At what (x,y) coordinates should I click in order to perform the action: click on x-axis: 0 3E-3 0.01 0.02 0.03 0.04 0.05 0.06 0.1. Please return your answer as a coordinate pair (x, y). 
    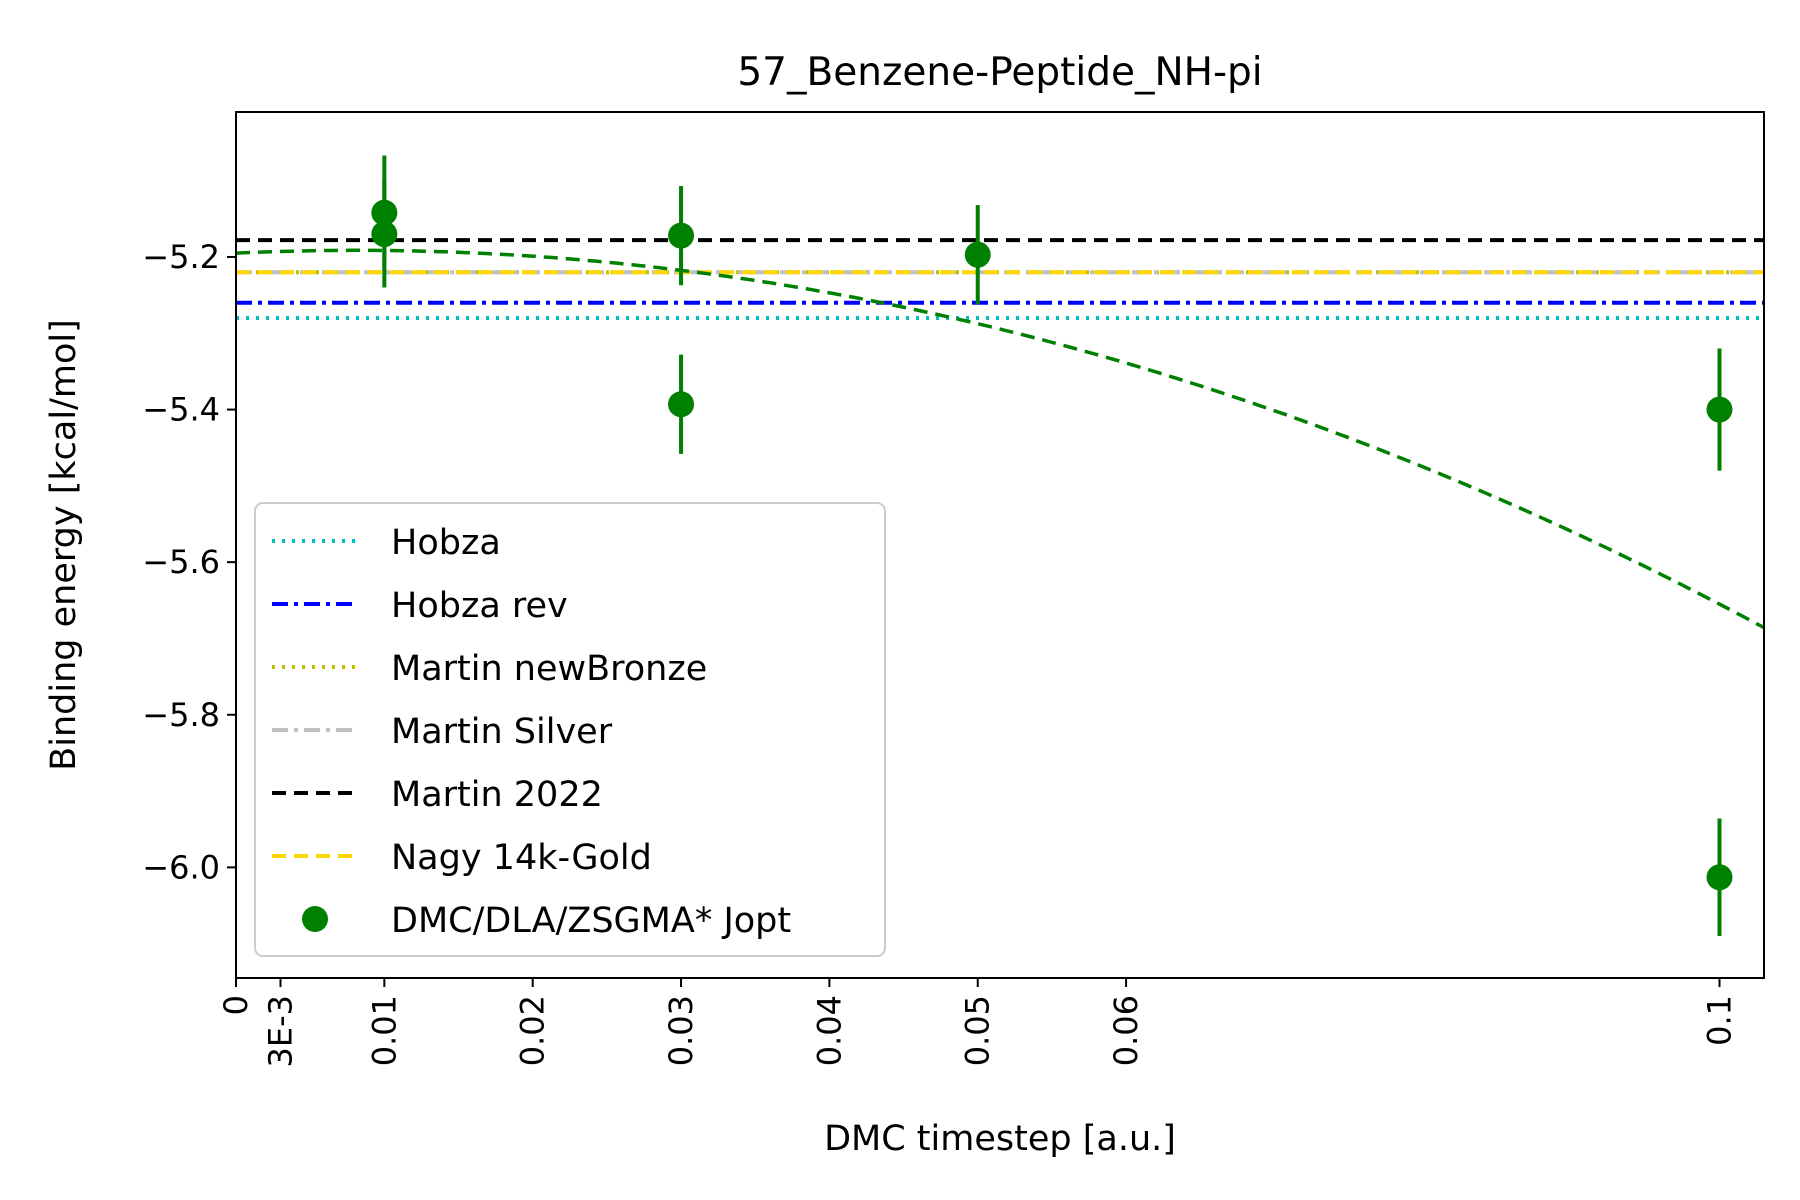
    Looking at the image, I should click on (977, 1022).